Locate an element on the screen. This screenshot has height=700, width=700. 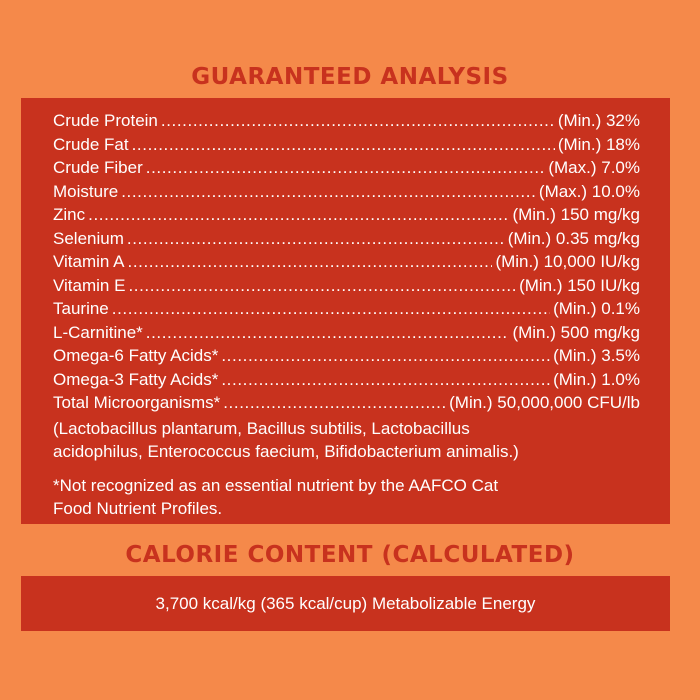
nutrient-name: Omega-3 Fatty Acids* is located at coordinates (136, 379).